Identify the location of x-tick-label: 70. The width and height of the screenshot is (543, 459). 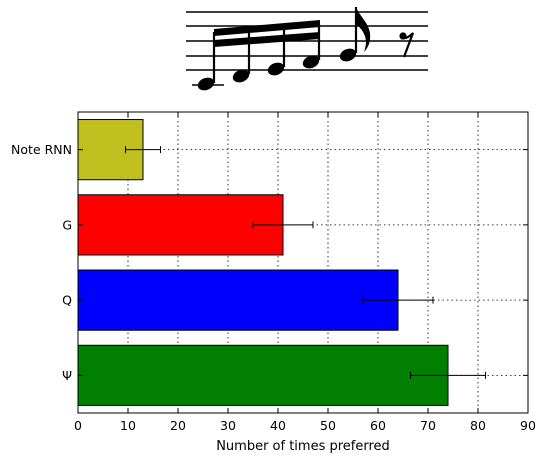
(428, 425).